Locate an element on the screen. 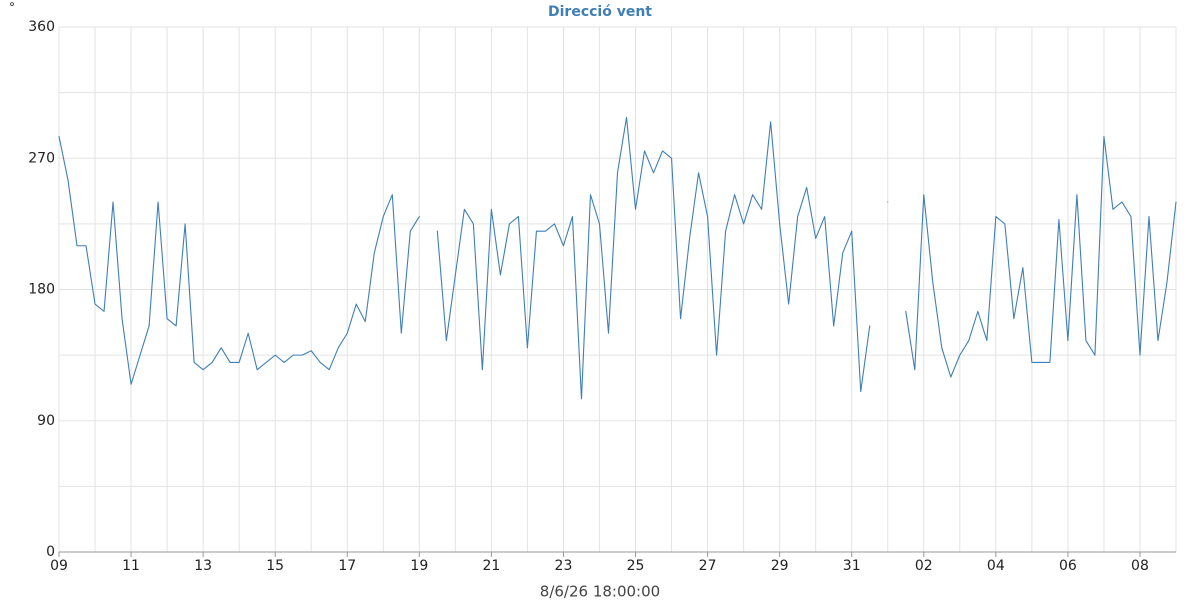  x-tick-label: 04 is located at coordinates (996, 566).